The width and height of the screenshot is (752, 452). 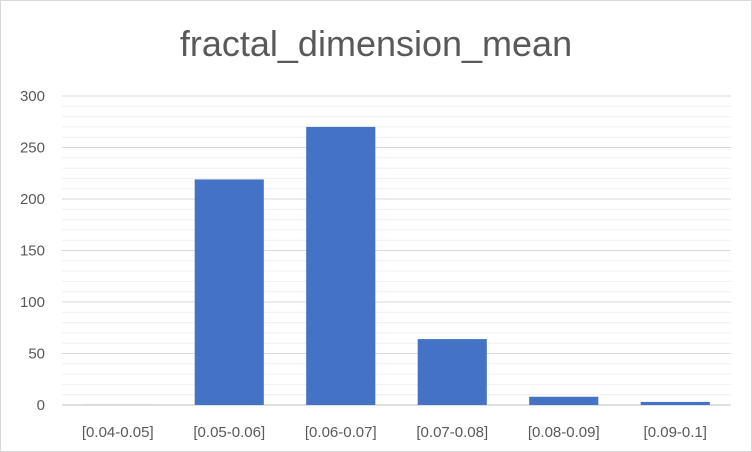 What do you see at coordinates (564, 432) in the screenshot?
I see `x-tick-label: [0.08-0.09]` at bounding box center [564, 432].